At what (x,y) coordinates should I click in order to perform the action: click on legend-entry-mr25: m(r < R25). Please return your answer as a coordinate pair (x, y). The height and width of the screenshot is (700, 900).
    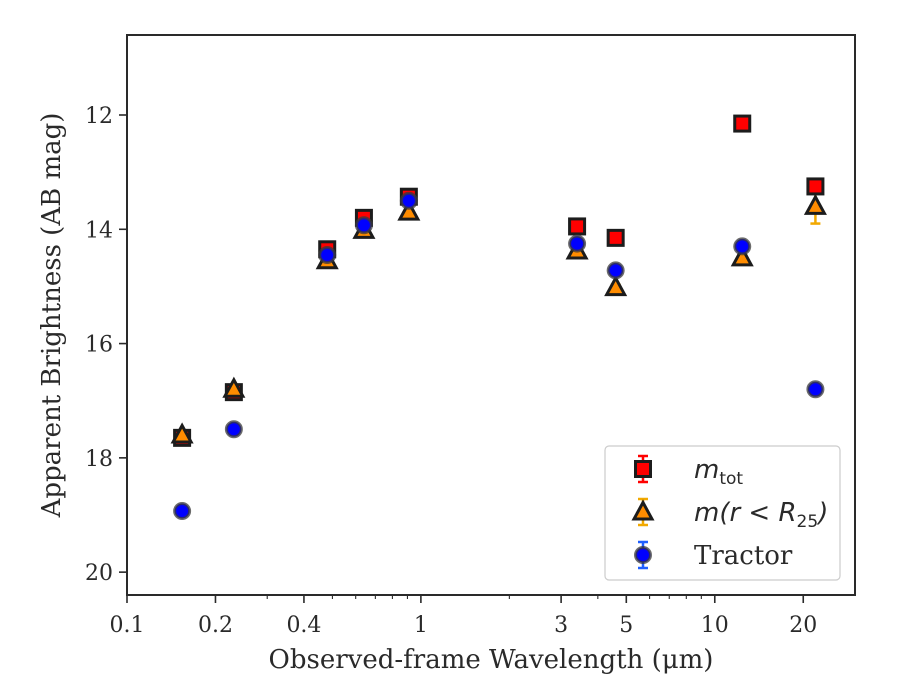
    Looking at the image, I should click on (761, 515).